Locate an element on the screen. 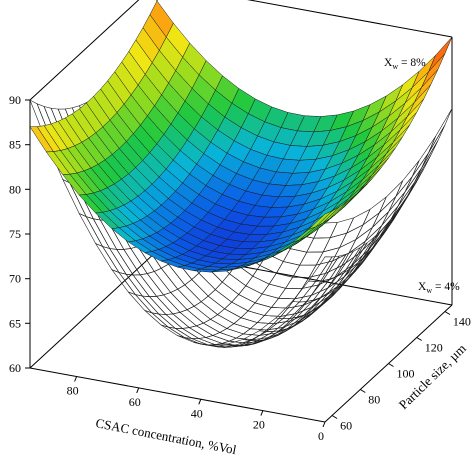 Image resolution: width=474 pixels, height=474 pixels. y-tick-label: 80 is located at coordinates (374, 400).